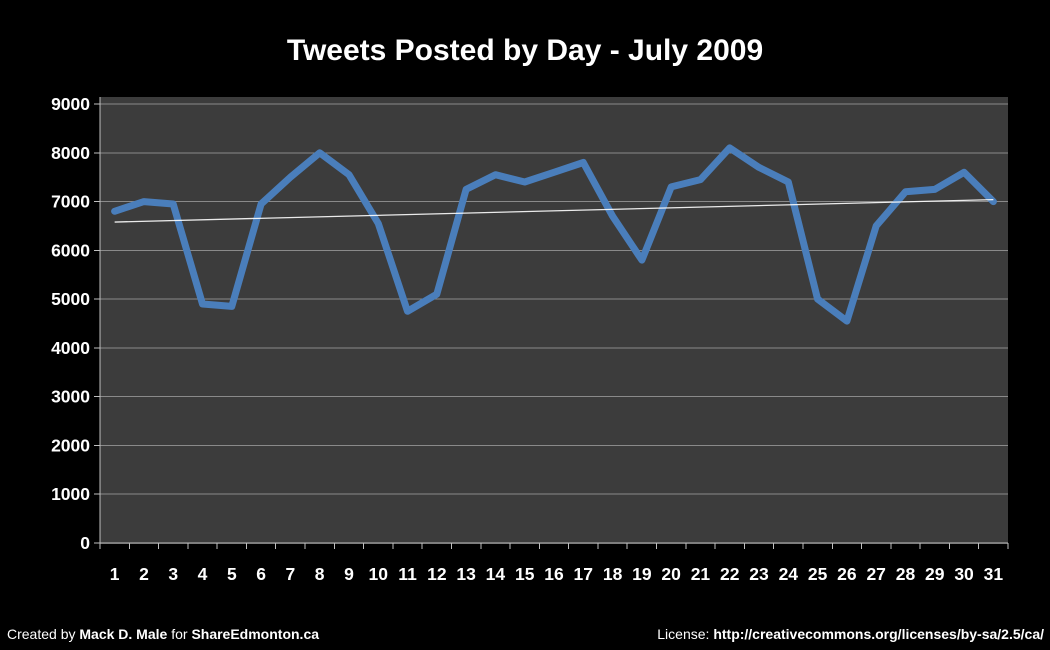 Image resolution: width=1050 pixels, height=650 pixels. What do you see at coordinates (906, 574) in the screenshot?
I see `x-axis-label: 28` at bounding box center [906, 574].